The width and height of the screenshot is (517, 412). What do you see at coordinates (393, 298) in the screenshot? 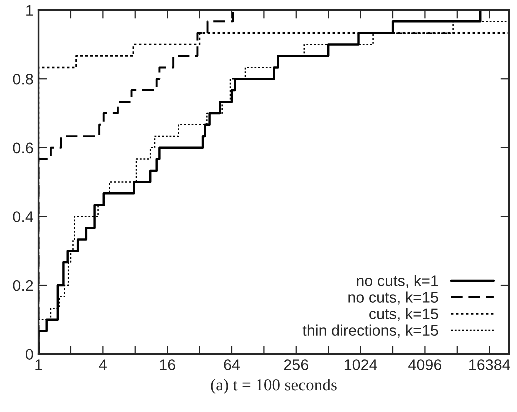
I see `legend-label: no cuts, k=15` at bounding box center [393, 298].